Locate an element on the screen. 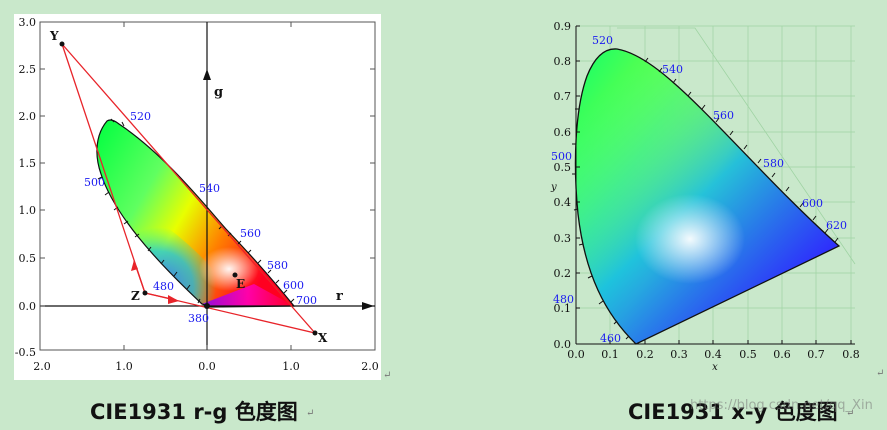  xy-y-tick: 0.8 is located at coordinates (563, 61).